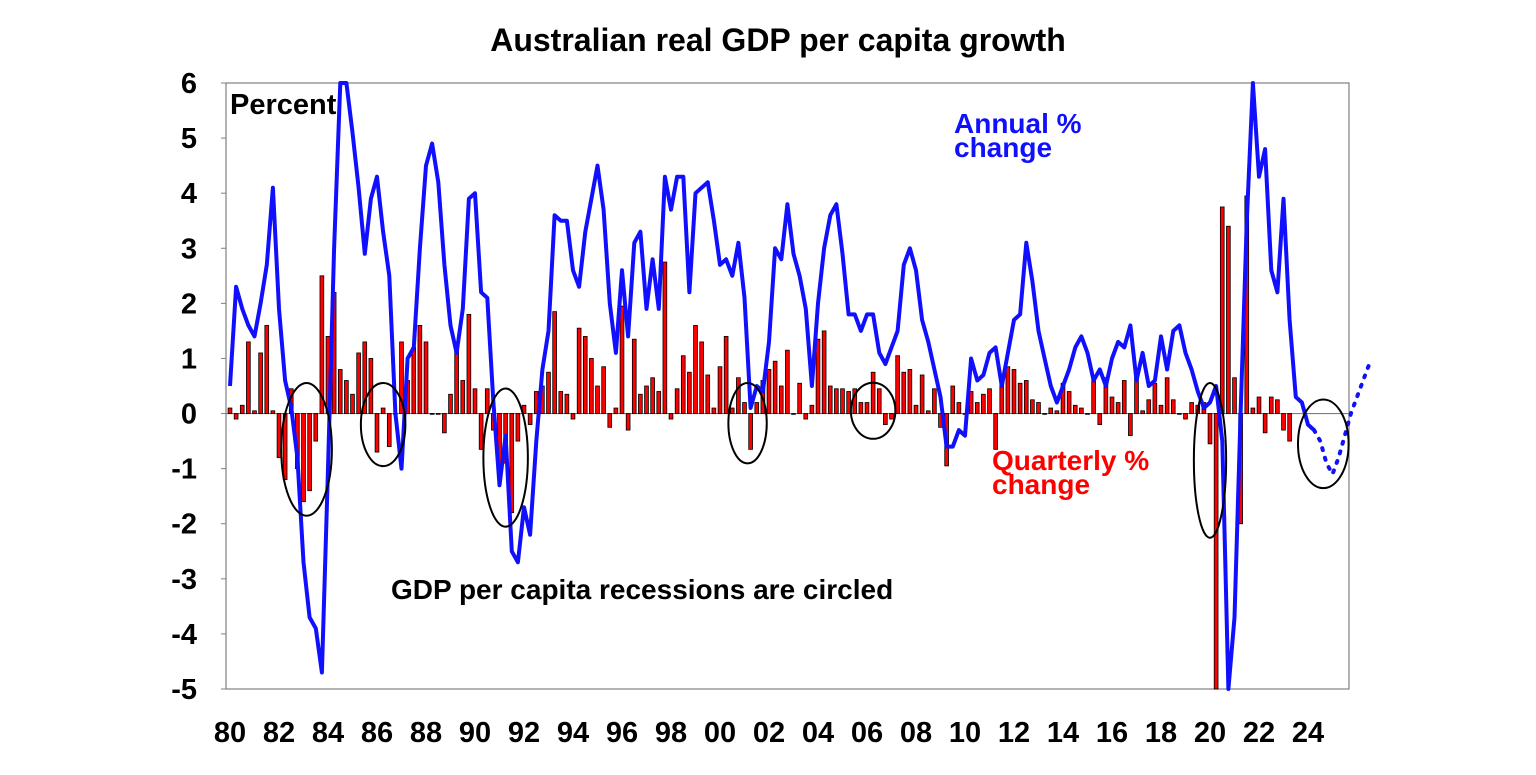 The height and width of the screenshot is (775, 1536). Describe the element at coordinates (377, 733) in the screenshot. I see `x-tick-label: 86` at that location.